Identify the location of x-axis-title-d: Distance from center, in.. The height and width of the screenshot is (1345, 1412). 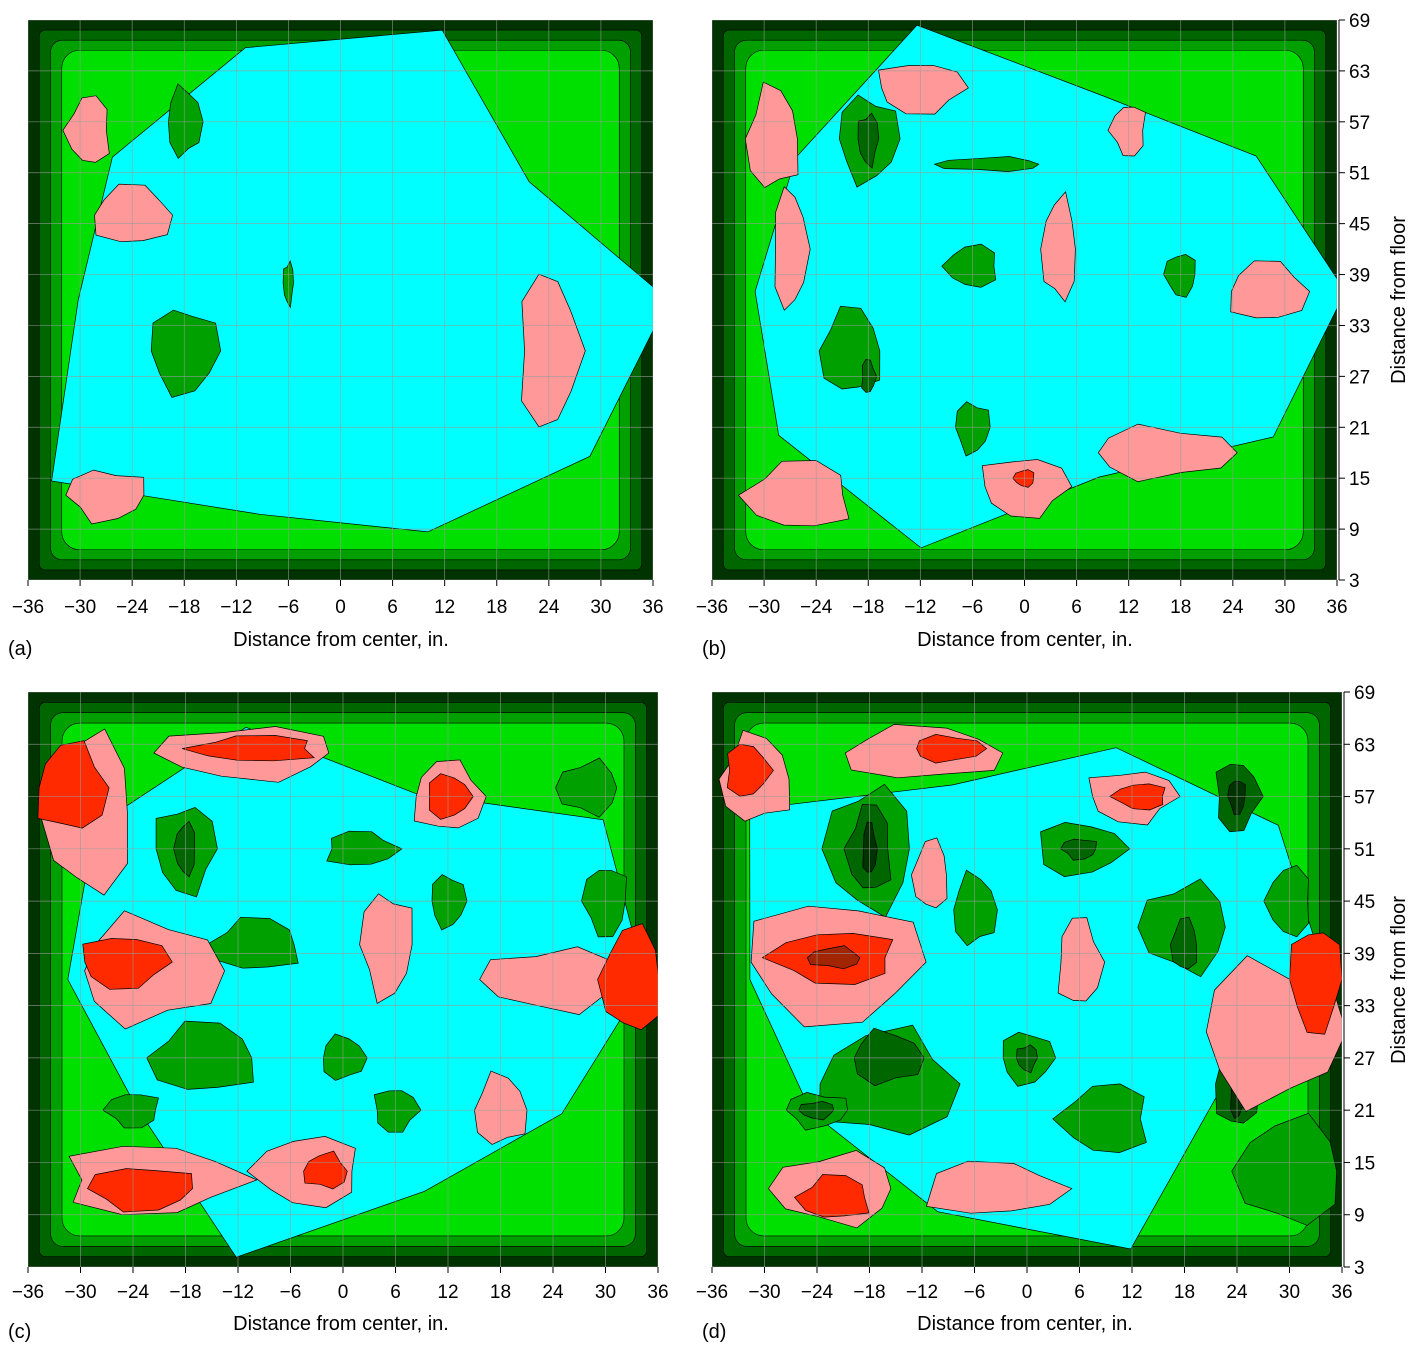
(1025, 1324).